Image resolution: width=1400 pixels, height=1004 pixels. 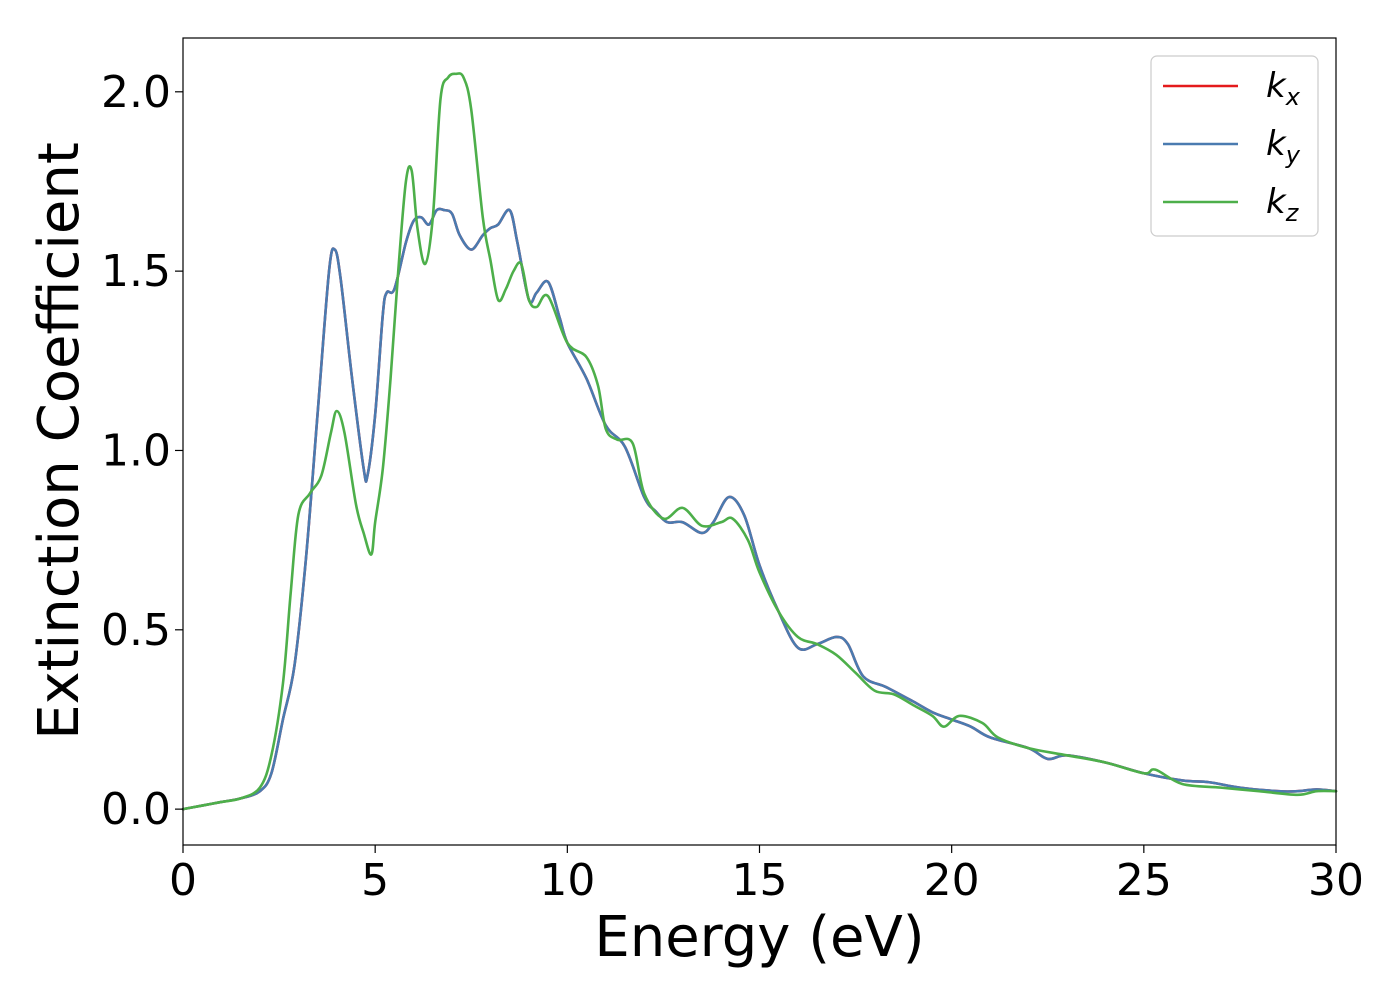 I want to click on y-tick-label: 2.0, so click(x=136, y=92).